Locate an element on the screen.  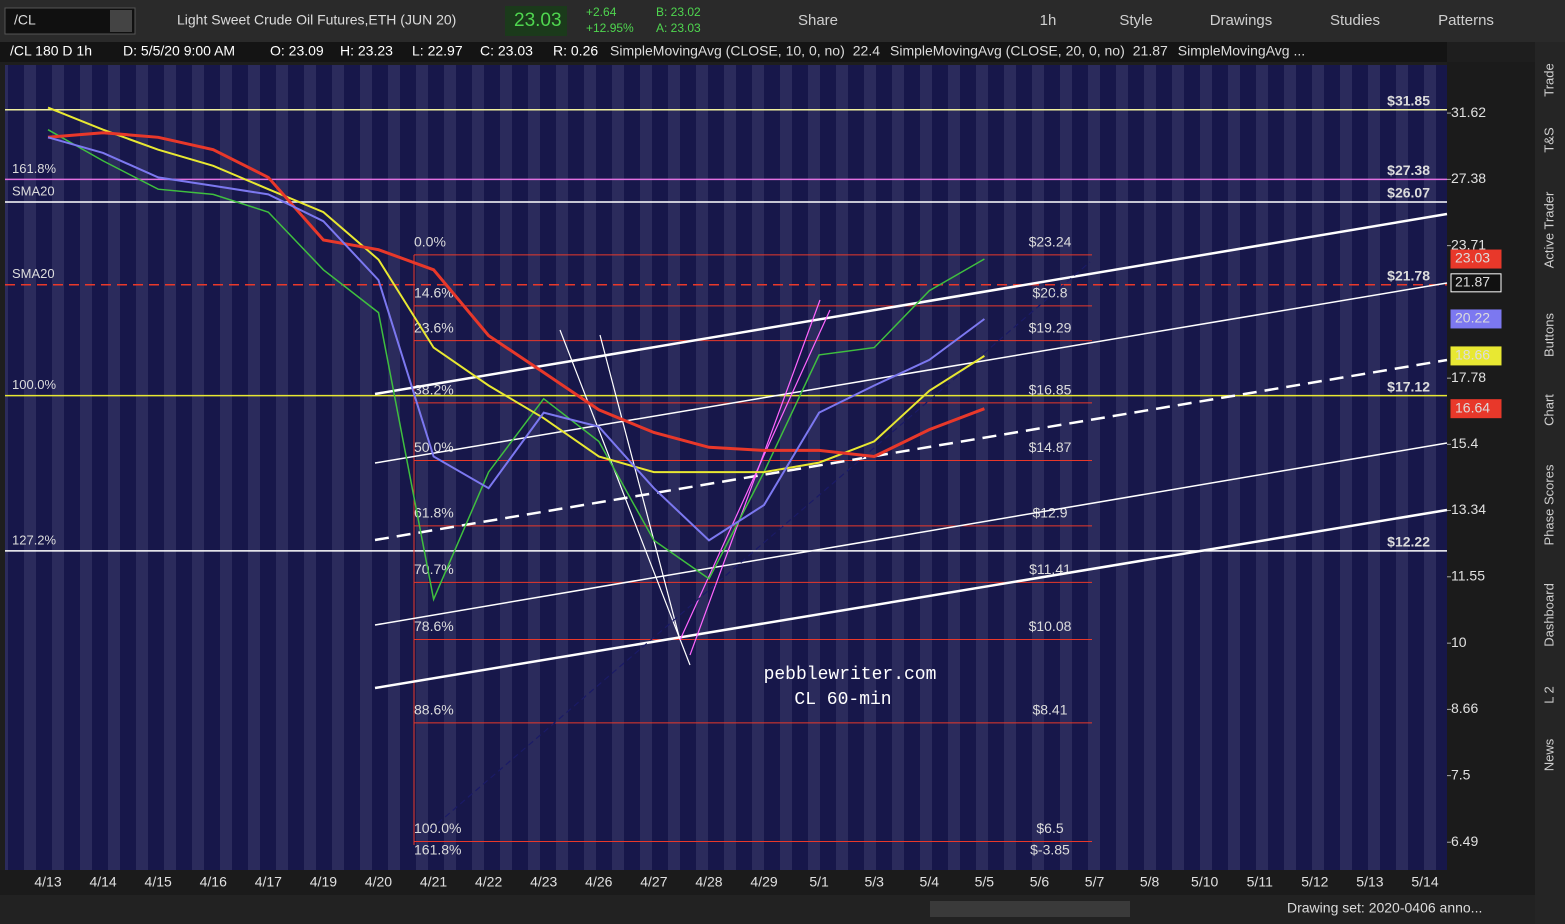
x-tick-label: 4/22 is located at coordinates (488, 882).